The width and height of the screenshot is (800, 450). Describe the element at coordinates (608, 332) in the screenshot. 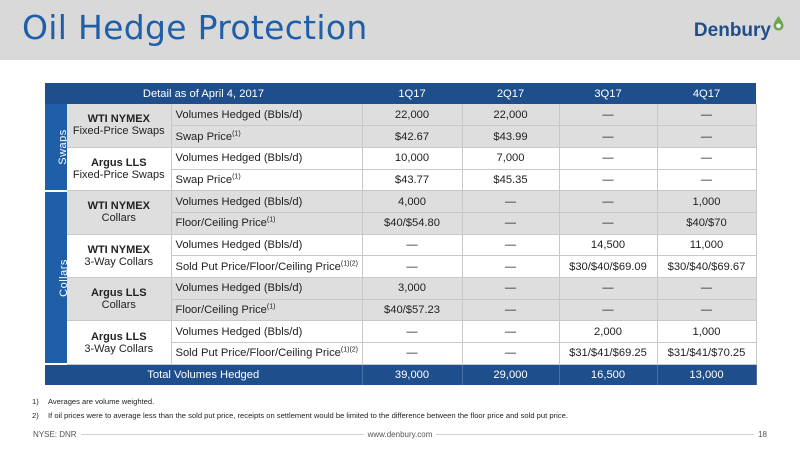

I see `cell-3q17: 2,000` at that location.